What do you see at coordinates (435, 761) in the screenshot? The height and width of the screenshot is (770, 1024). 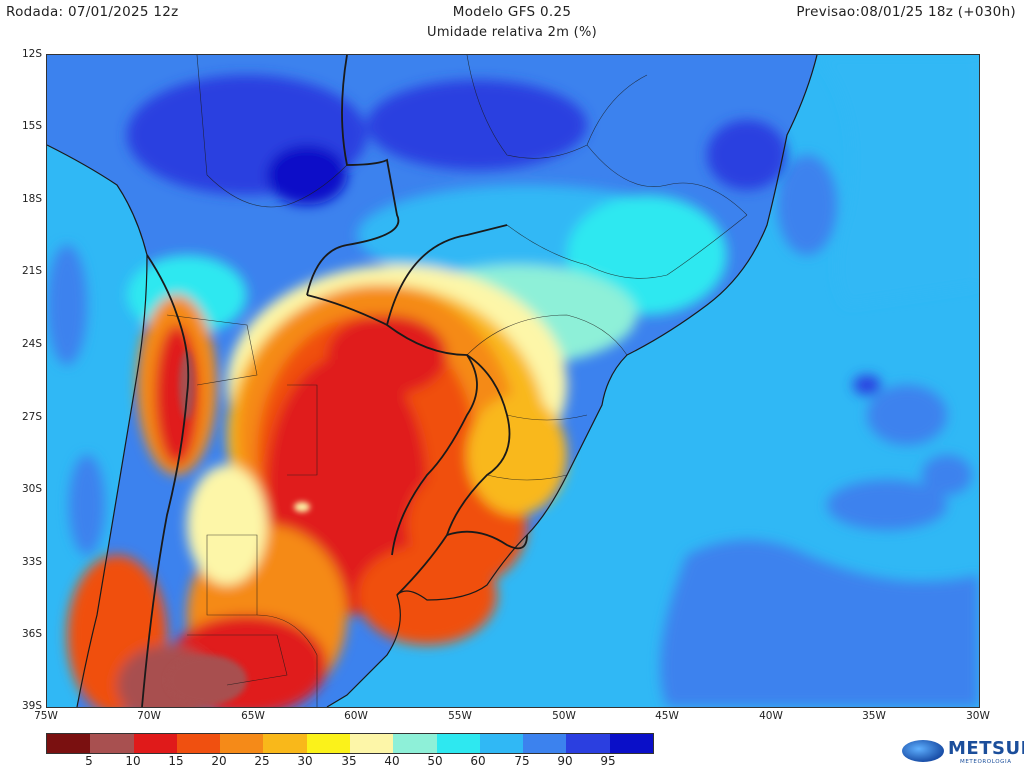 I see `colorbar-label: 50` at bounding box center [435, 761].